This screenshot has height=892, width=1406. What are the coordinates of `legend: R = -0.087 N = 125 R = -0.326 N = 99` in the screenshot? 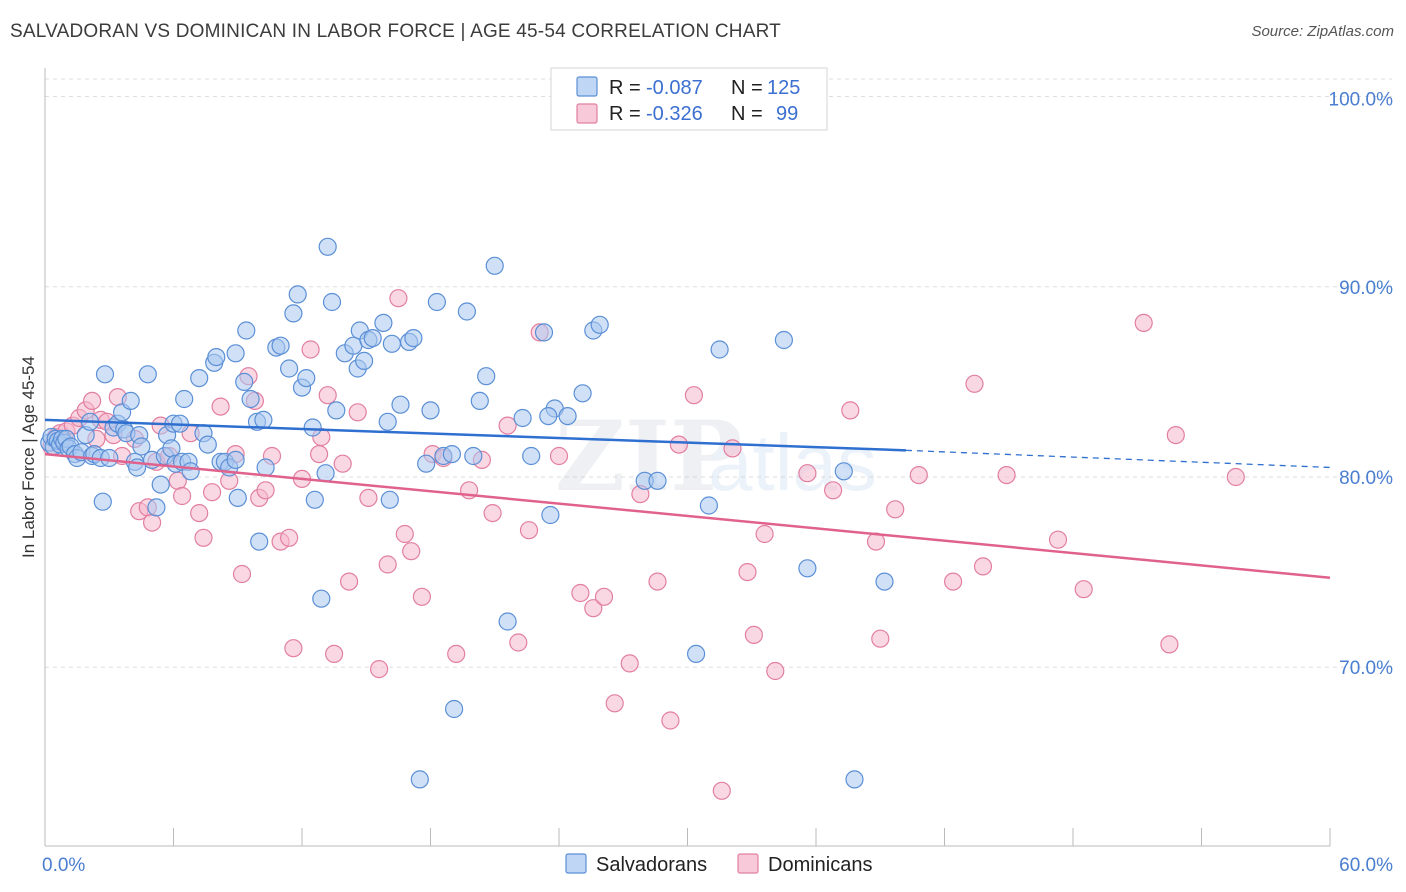 It's located at (689, 99).